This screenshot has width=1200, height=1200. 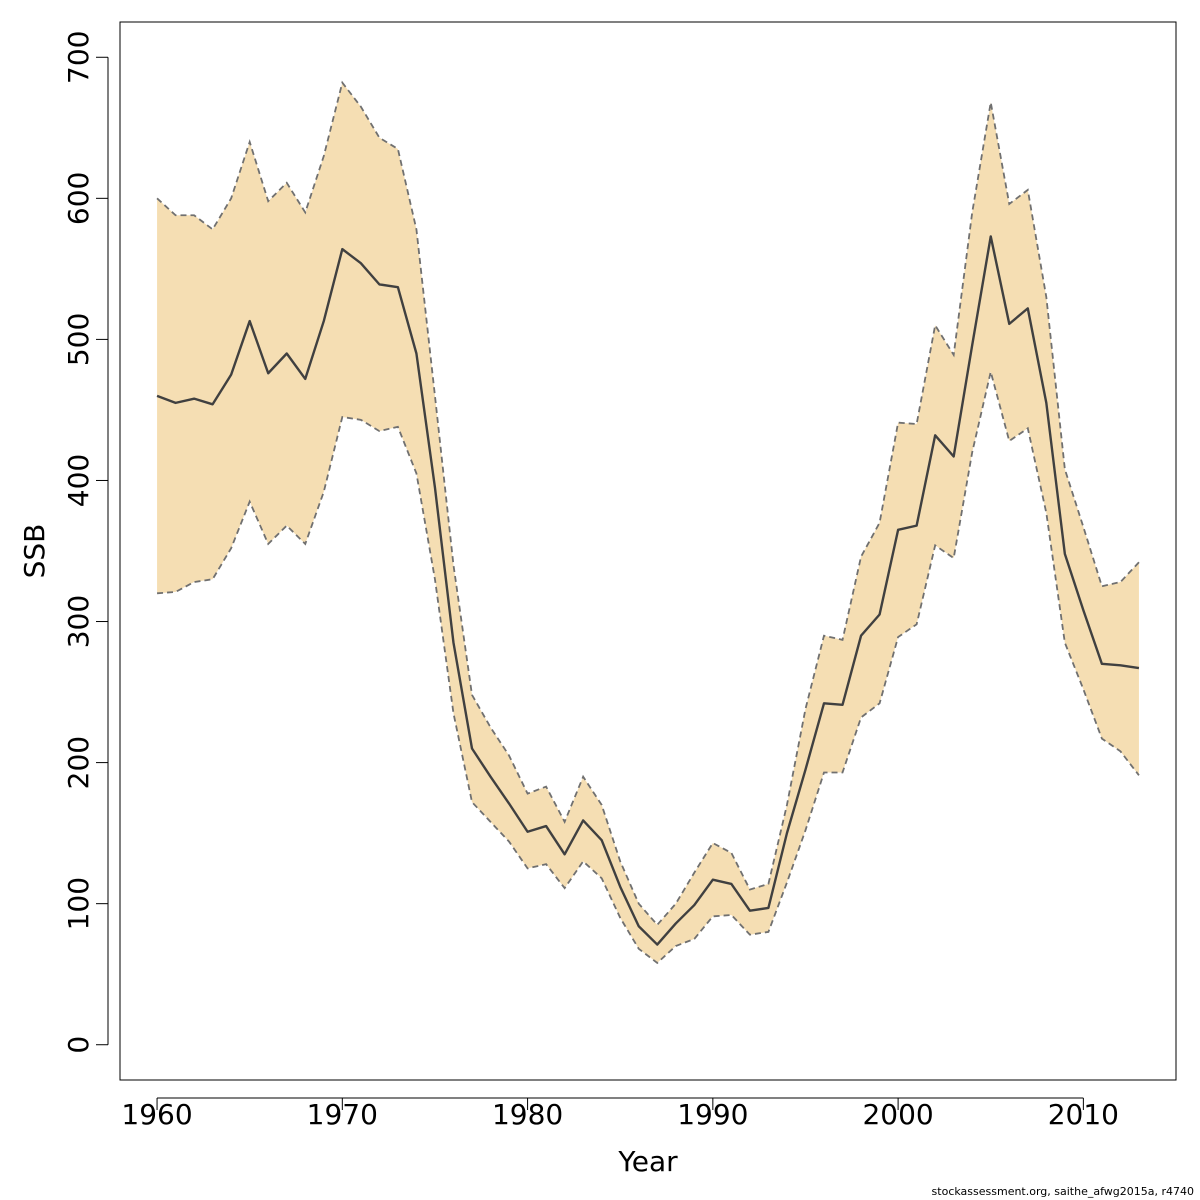 What do you see at coordinates (78, 57) in the screenshot?
I see `y-tick-label: 700` at bounding box center [78, 57].